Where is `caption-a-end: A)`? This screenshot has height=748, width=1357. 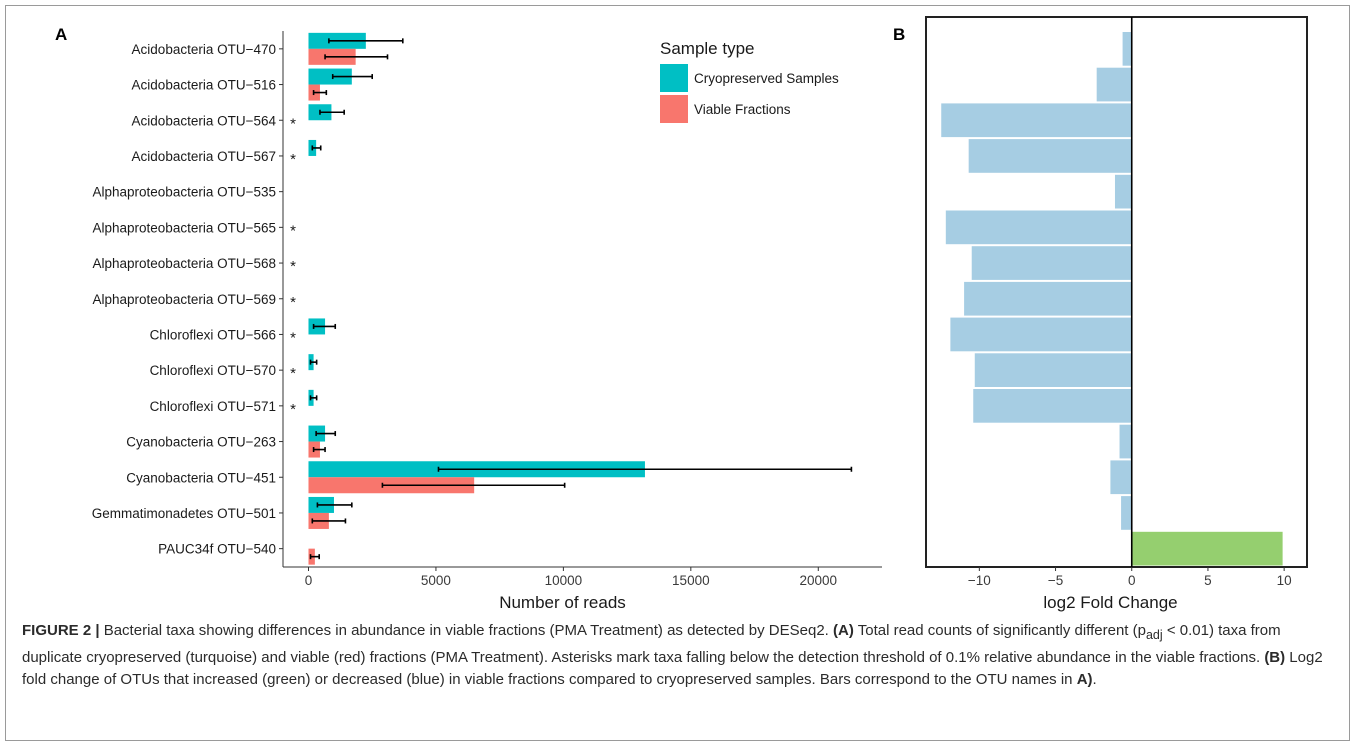
caption-a-end: A) is located at coordinates (1084, 679).